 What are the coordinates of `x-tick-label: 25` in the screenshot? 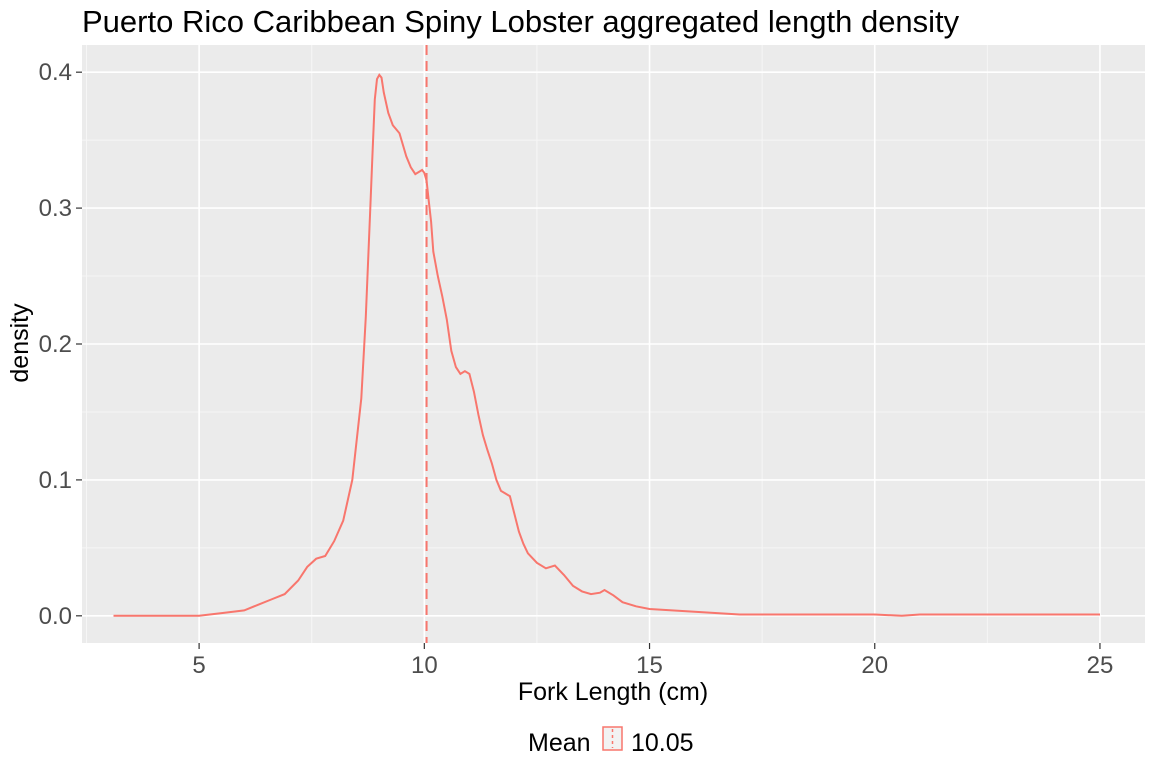 It's located at (1100, 665).